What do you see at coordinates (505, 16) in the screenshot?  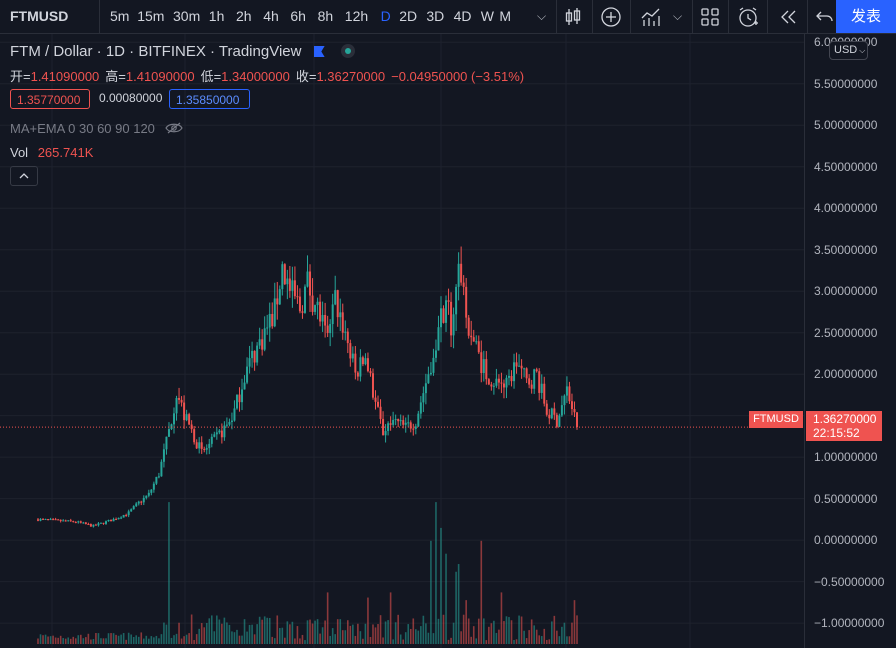 I see `interval-M: M` at bounding box center [505, 16].